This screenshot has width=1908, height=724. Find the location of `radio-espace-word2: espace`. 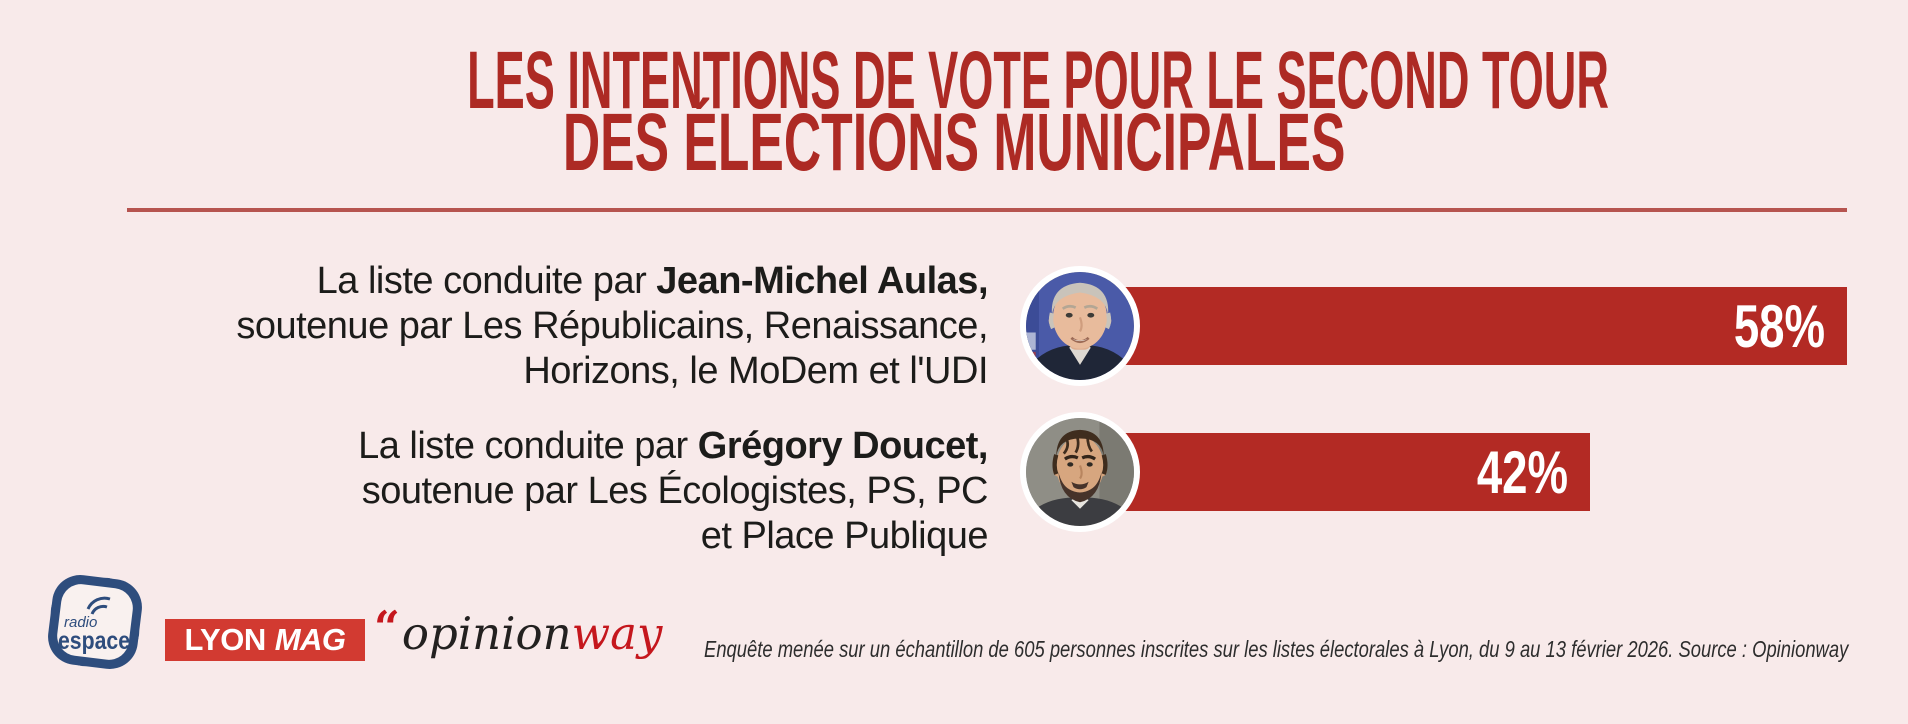

radio-espace-word2: espace is located at coordinates (94, 641).